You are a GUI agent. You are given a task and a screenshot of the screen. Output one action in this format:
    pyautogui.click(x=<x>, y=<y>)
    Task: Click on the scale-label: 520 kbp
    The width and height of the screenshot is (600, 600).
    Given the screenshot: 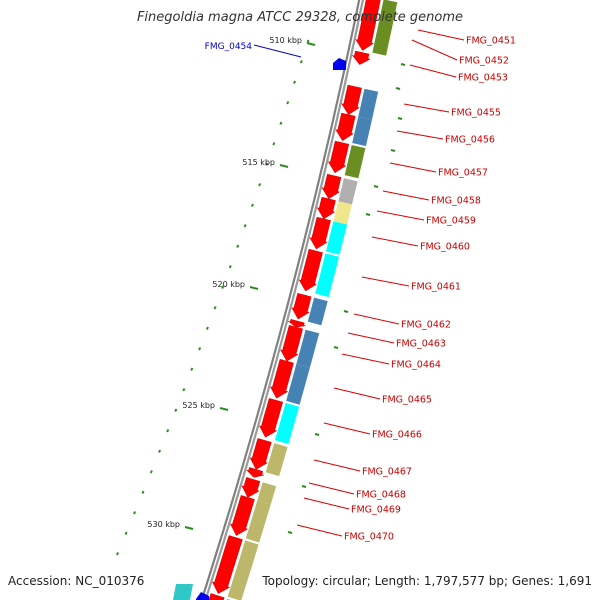 What is the action you would take?
    pyautogui.click(x=228, y=284)
    